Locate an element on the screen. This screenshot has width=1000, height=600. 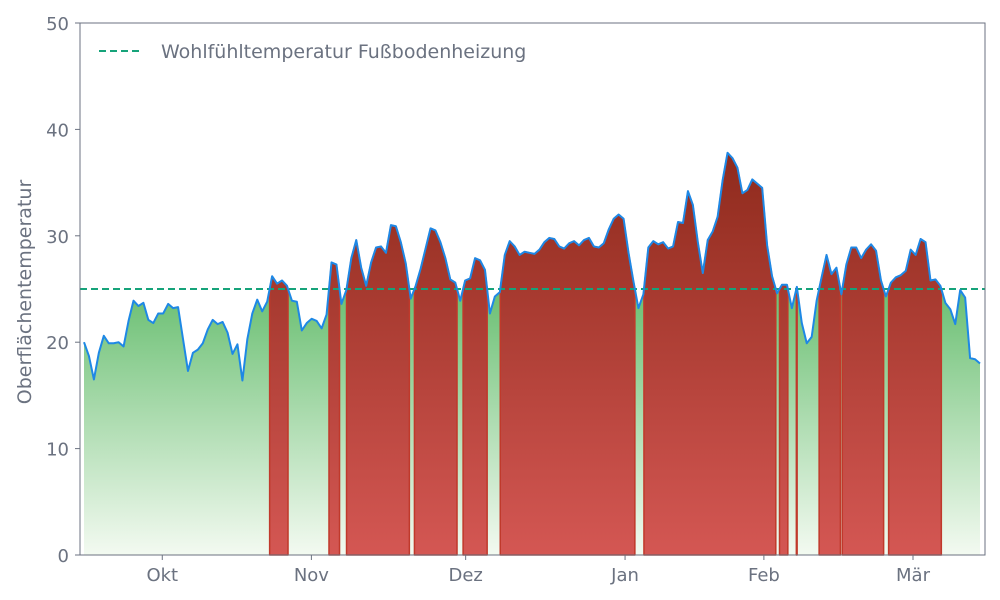
y-tick-label-20: 20 is located at coordinates (57, 343).